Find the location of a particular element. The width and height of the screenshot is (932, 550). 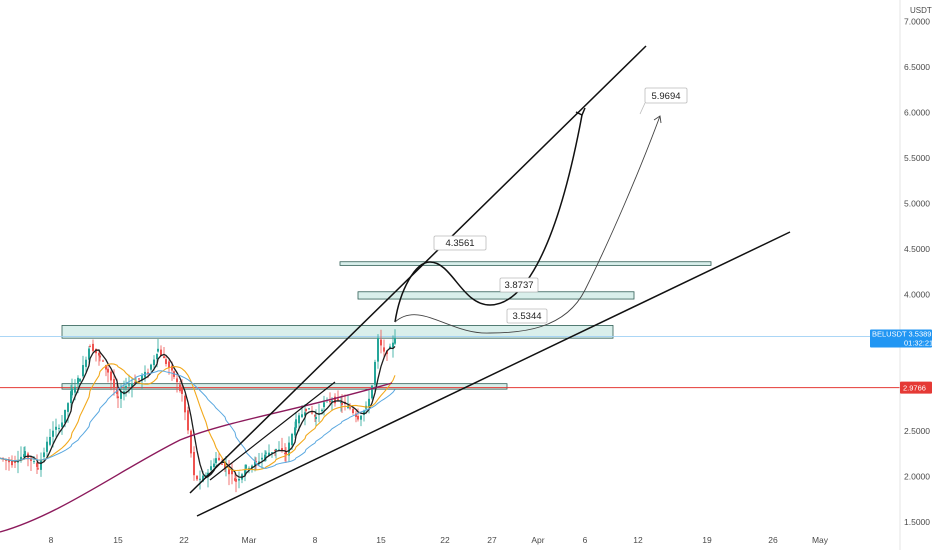

ma-line-medium is located at coordinates (198, 417).